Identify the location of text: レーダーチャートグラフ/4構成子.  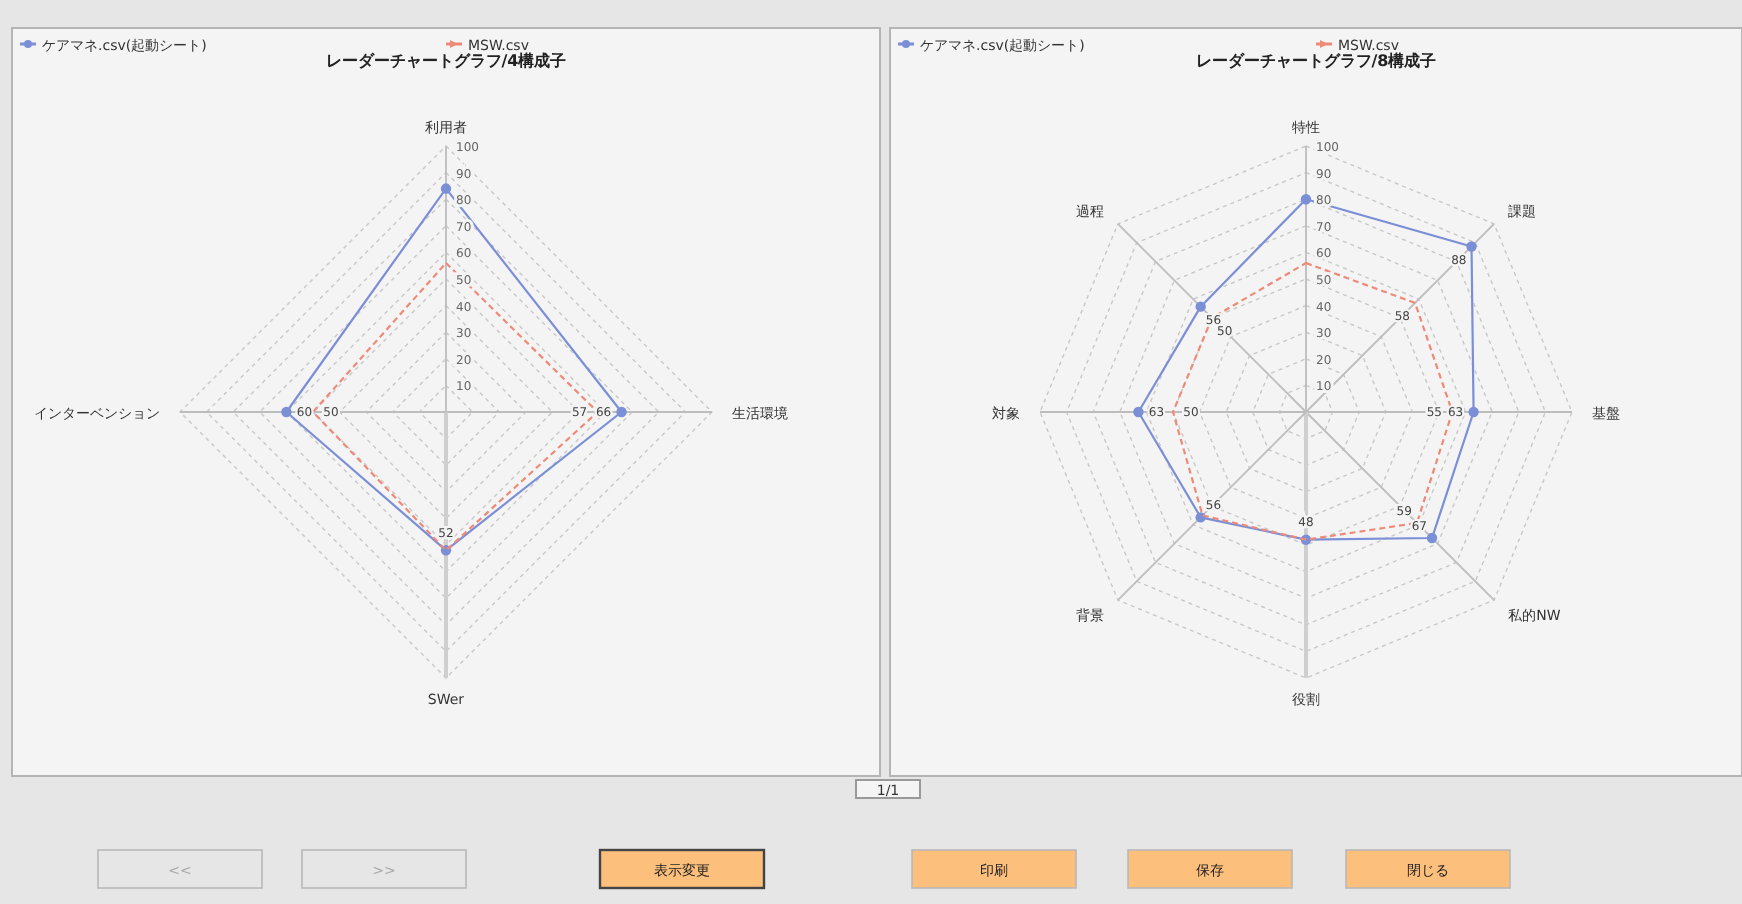
(446, 61).